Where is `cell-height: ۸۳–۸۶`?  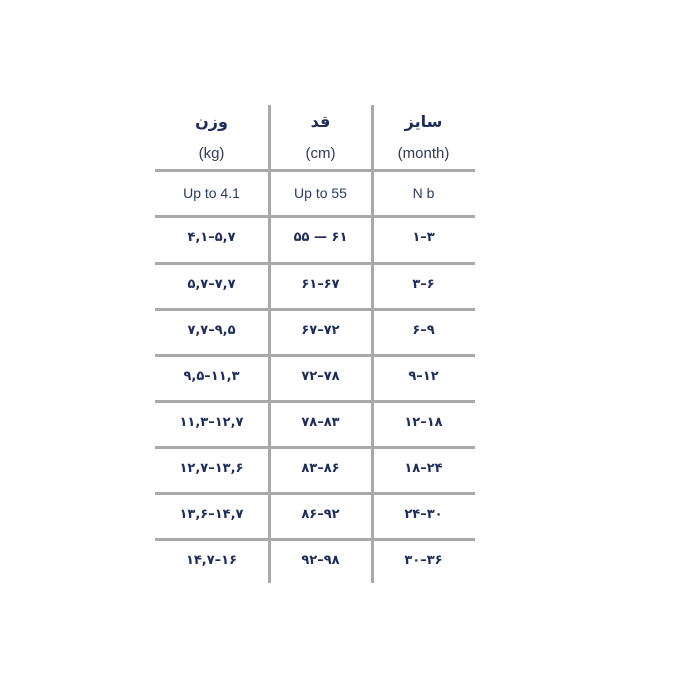 cell-height: ۸۳–۸۶ is located at coordinates (320, 468).